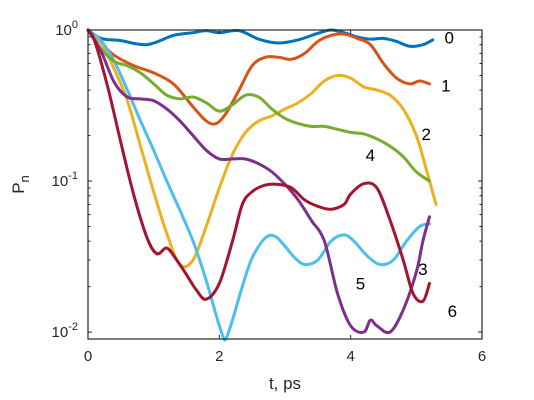  Describe the element at coordinates (65, 331) in the screenshot. I see `y-tick-label--2: 10⁻²` at that location.